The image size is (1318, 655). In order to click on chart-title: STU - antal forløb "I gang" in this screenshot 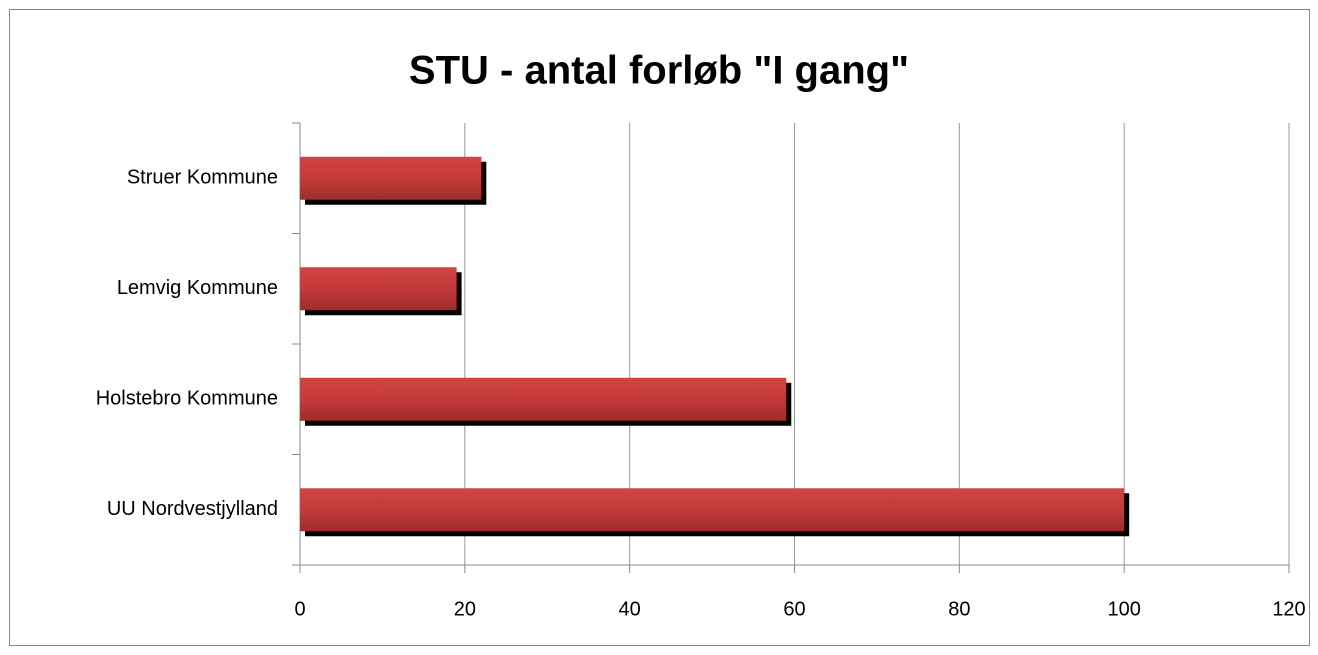, I will do `click(659, 71)`.